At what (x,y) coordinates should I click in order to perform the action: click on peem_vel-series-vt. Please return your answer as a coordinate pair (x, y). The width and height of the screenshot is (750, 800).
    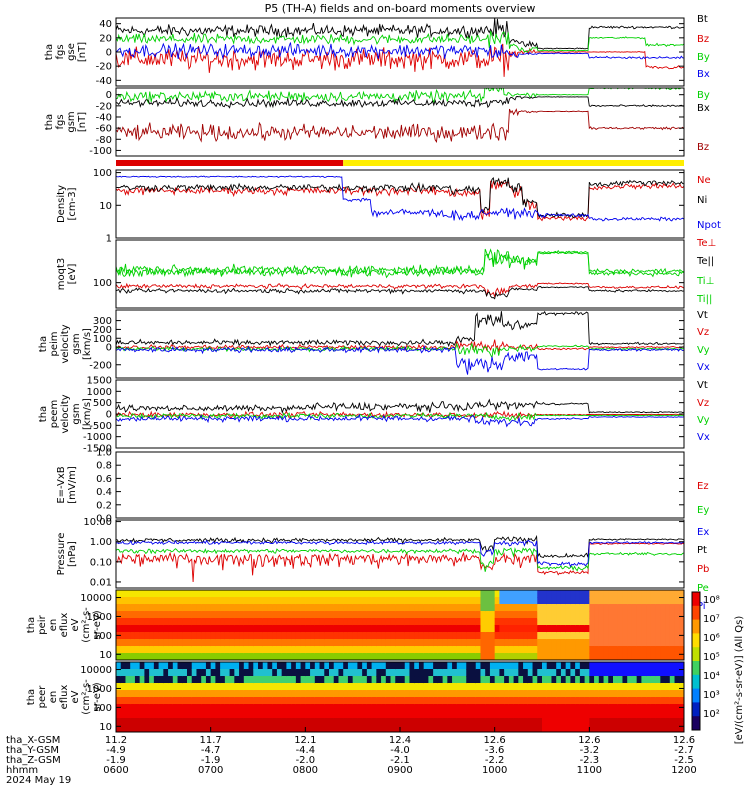
    Looking at the image, I should click on (400, 406).